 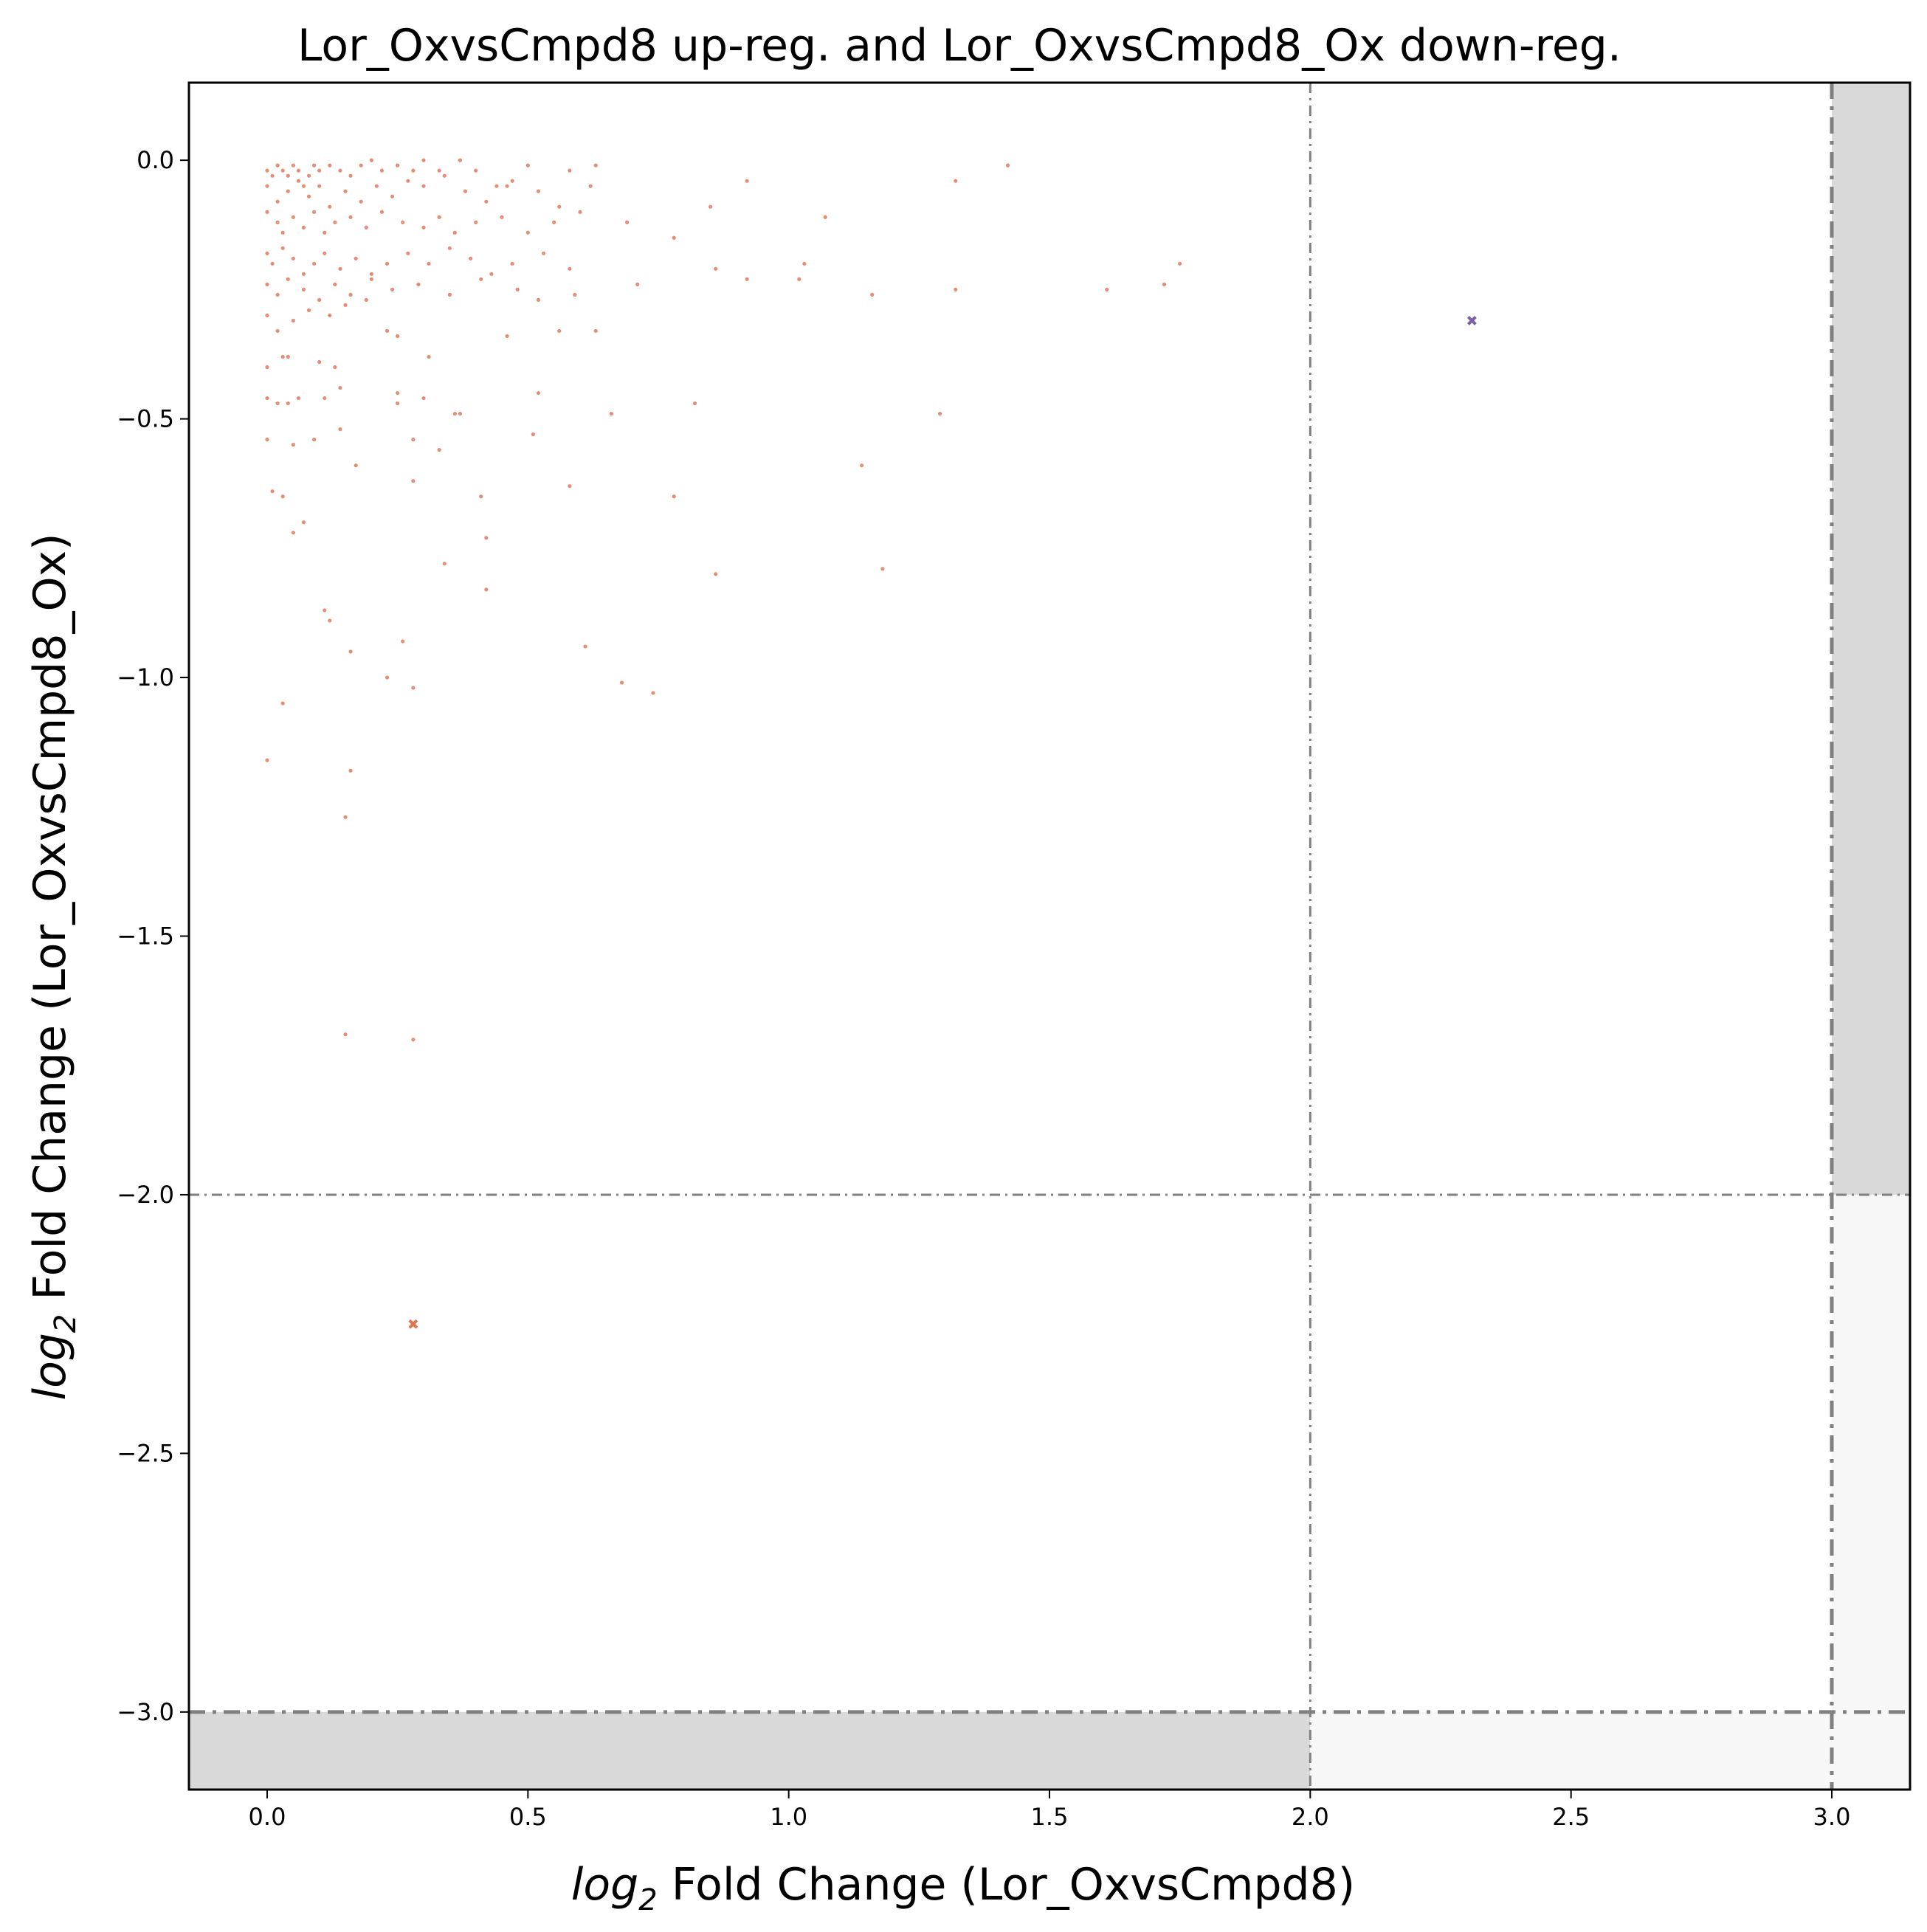 I want to click on y-axis-label-sub: 2, so click(x=66, y=1323).